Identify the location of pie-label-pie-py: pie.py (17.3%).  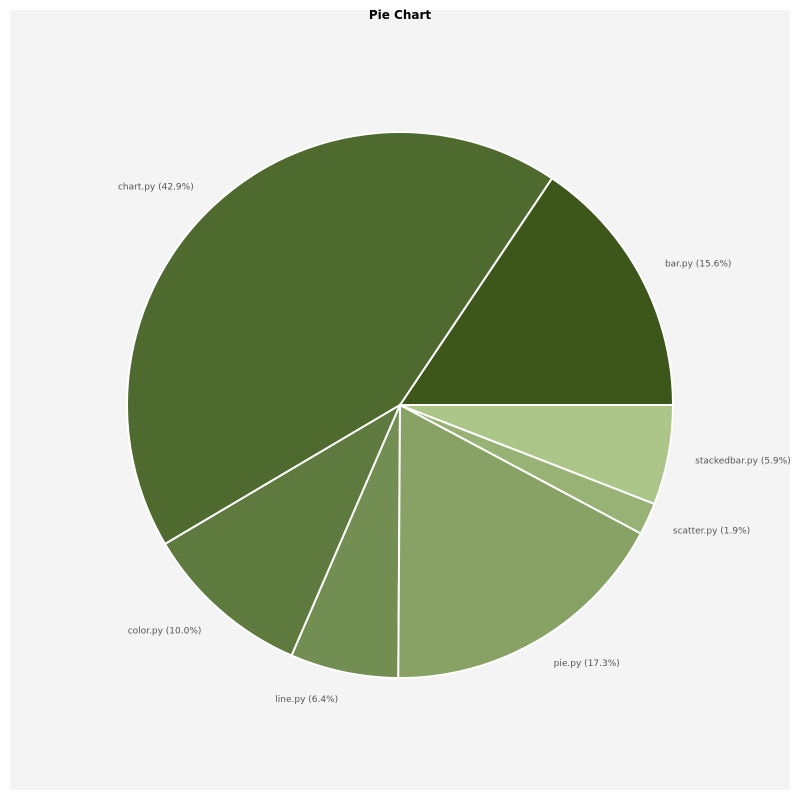
(587, 664).